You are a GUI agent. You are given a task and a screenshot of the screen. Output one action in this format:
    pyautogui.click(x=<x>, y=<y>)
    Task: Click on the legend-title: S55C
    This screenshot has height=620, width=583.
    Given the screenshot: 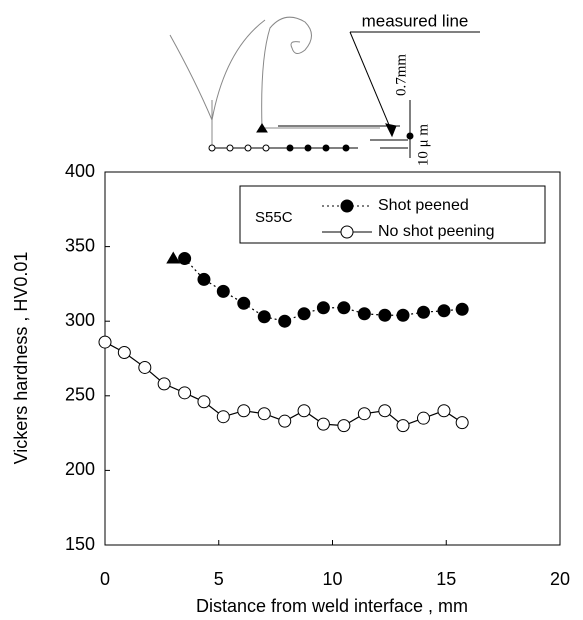 What is the action you would take?
    pyautogui.click(x=274, y=217)
    